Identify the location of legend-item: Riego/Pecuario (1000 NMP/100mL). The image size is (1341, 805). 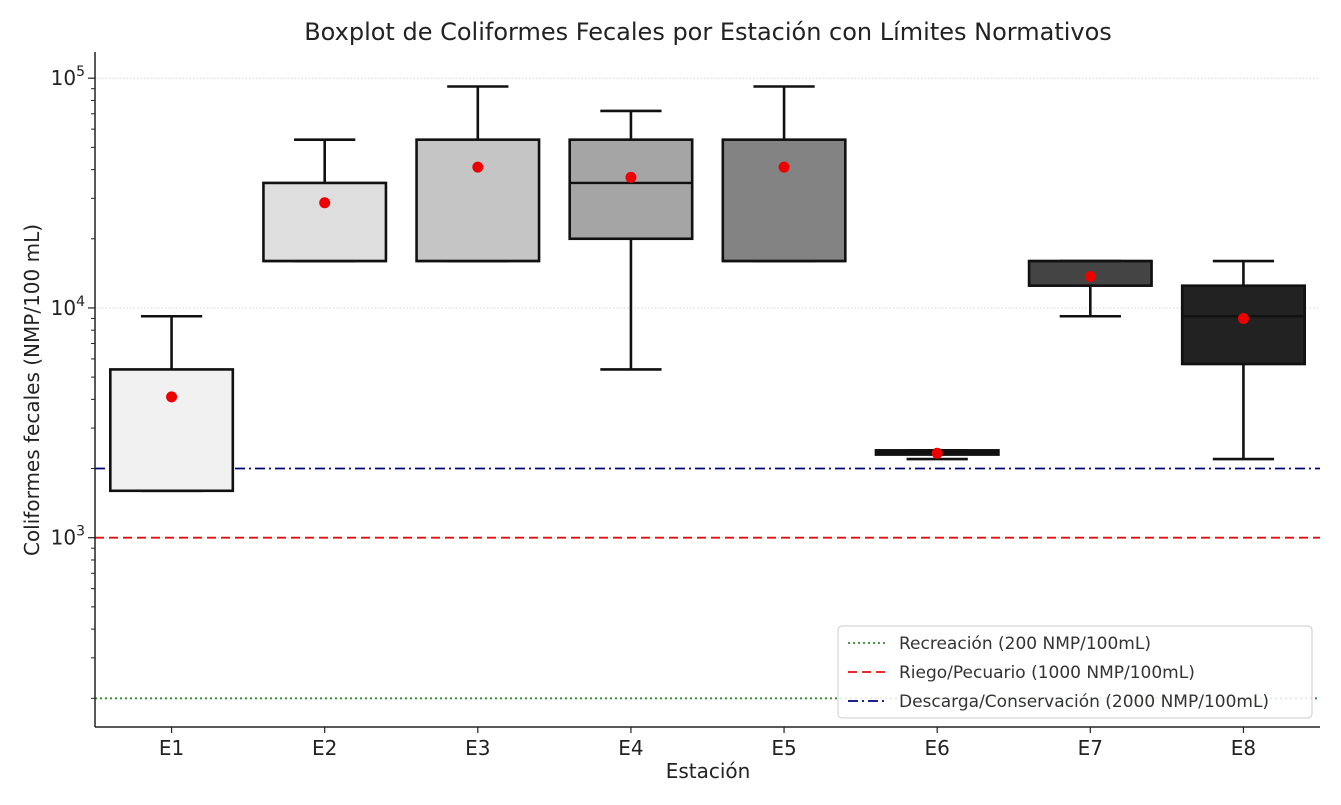
(1021, 673).